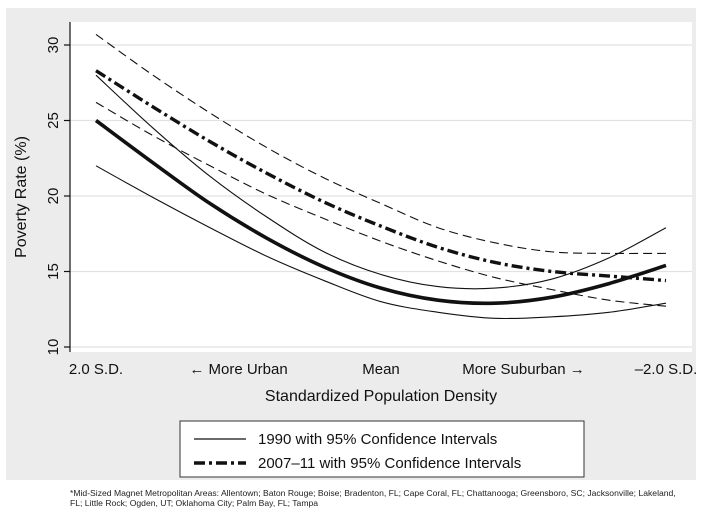 The image size is (702, 515). I want to click on y-tick-label-10: 10, so click(53, 347).